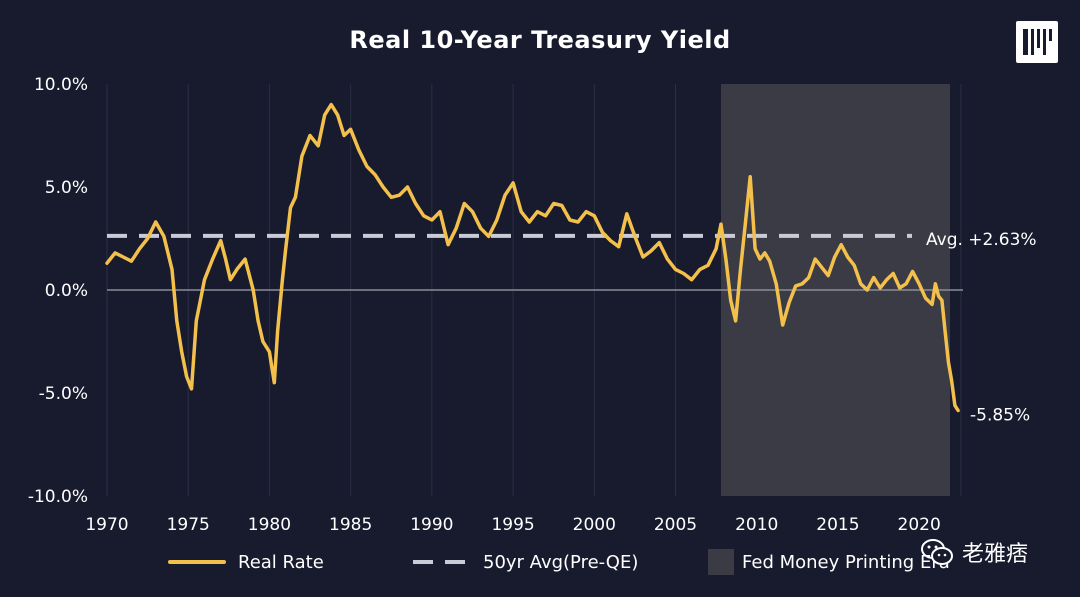 This screenshot has width=1080, height=597. Describe the element at coordinates (58, 497) in the screenshot. I see `y-tick-label: -10.0%` at that location.